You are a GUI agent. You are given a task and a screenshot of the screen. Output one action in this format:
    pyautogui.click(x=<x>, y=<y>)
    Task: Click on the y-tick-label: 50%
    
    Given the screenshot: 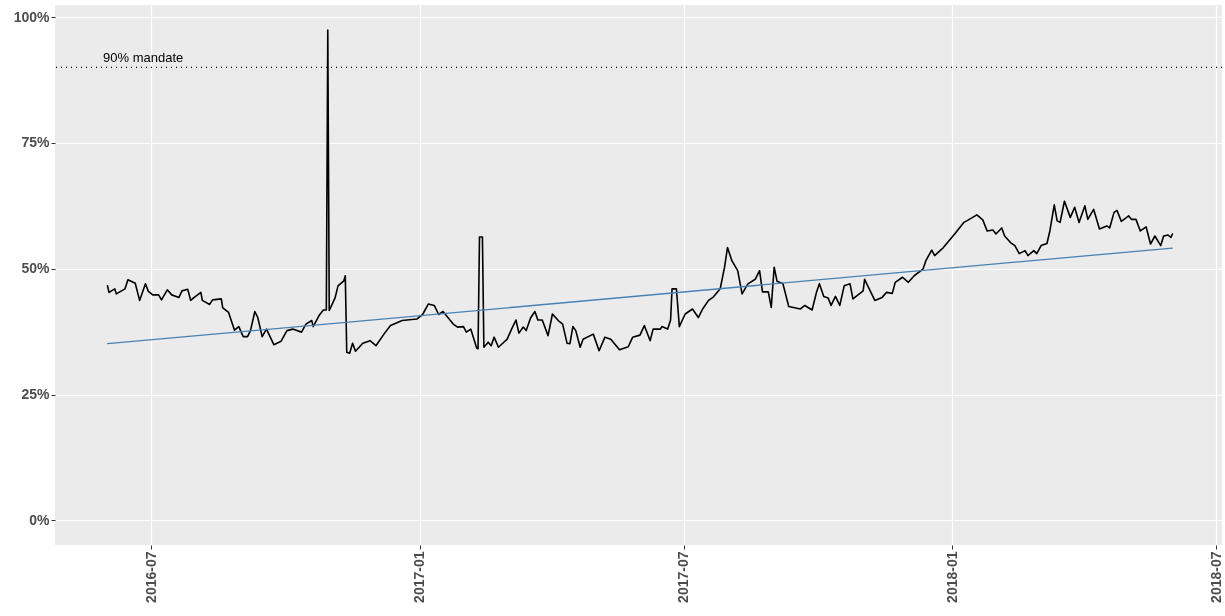 What is the action you would take?
    pyautogui.click(x=36, y=268)
    